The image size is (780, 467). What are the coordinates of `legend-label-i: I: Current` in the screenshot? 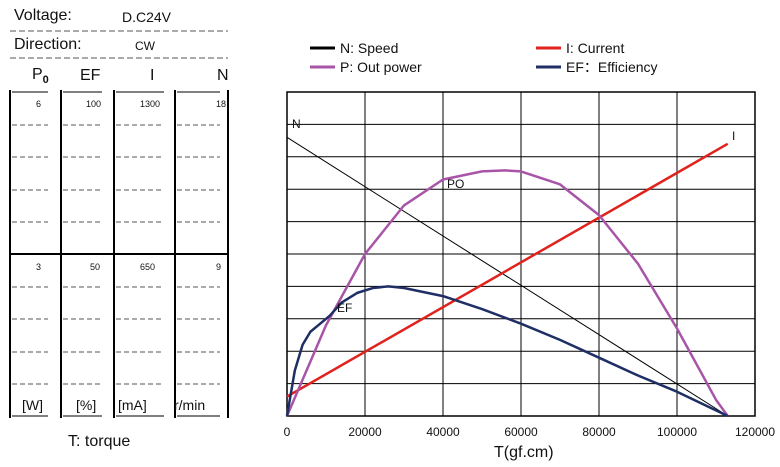 It's located at (595, 48).